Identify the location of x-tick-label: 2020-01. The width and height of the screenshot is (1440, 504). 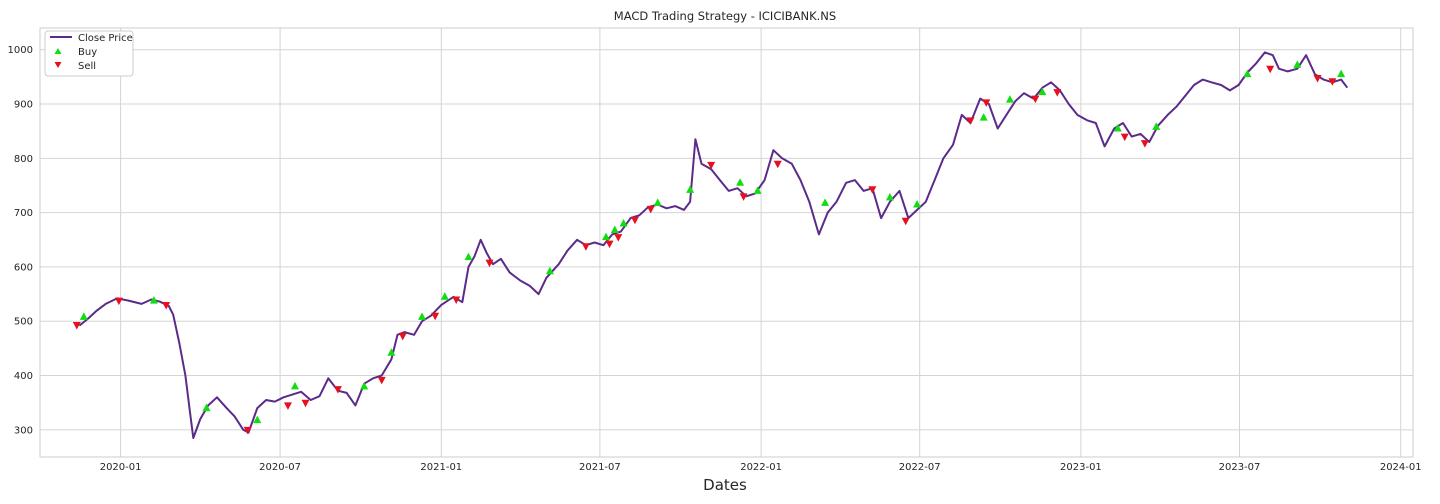
(121, 467).